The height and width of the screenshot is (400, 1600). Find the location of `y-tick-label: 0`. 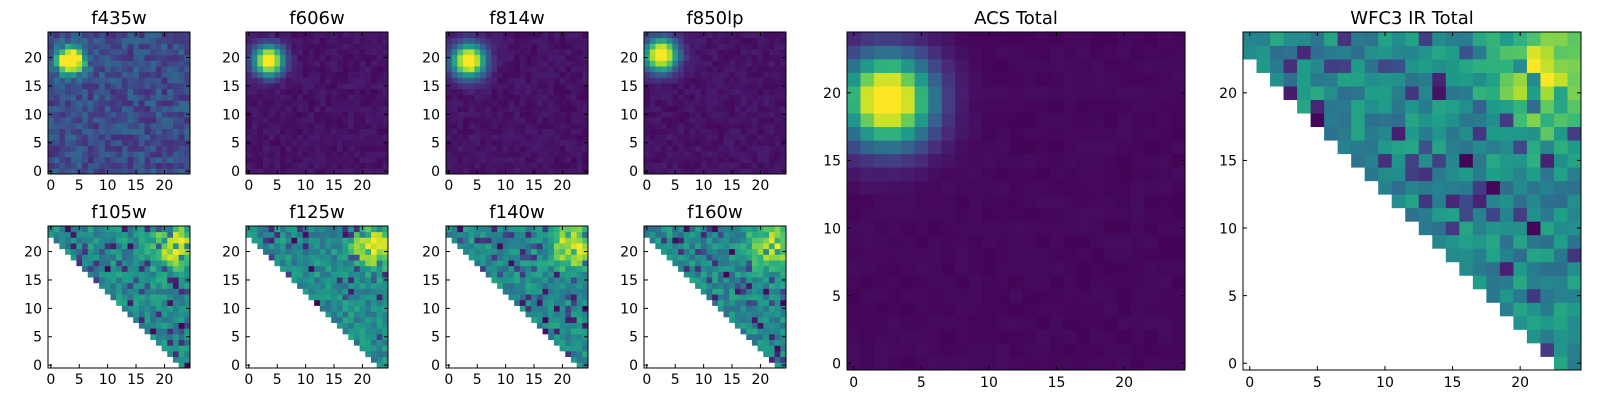

y-tick-label: 0 is located at coordinates (633, 366).